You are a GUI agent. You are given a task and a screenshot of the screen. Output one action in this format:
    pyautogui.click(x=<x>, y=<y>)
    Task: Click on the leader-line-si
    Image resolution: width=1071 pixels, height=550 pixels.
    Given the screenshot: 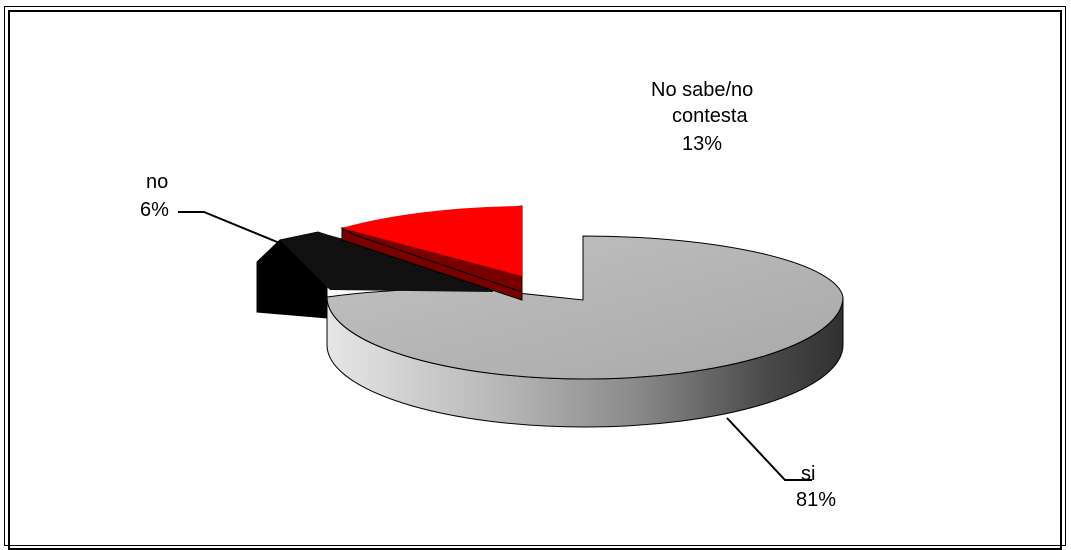 What is the action you would take?
    pyautogui.click(x=769, y=449)
    